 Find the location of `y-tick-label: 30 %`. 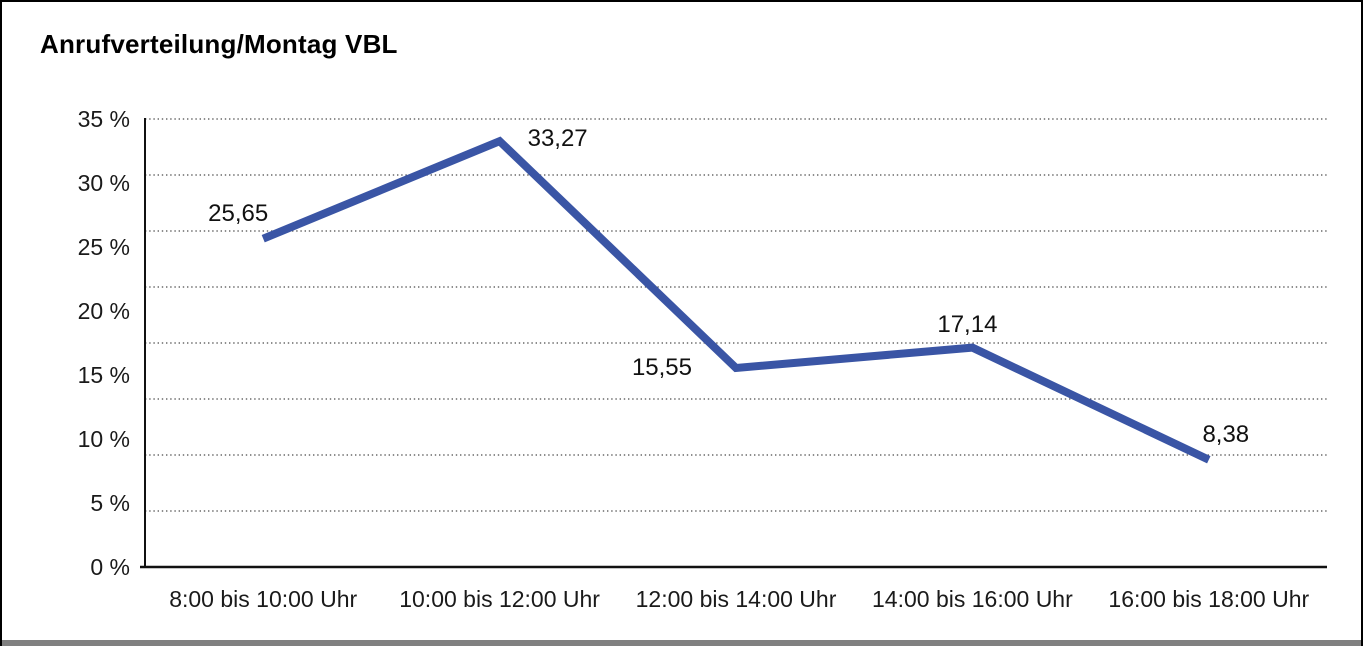

y-tick-label: 30 % is located at coordinates (103, 183).